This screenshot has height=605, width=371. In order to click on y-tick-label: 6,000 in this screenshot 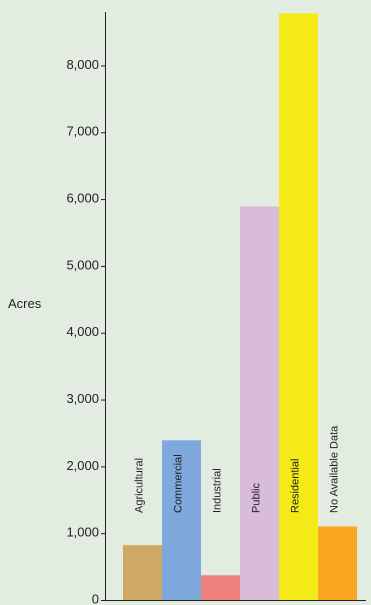, I will do `click(82, 198)`.